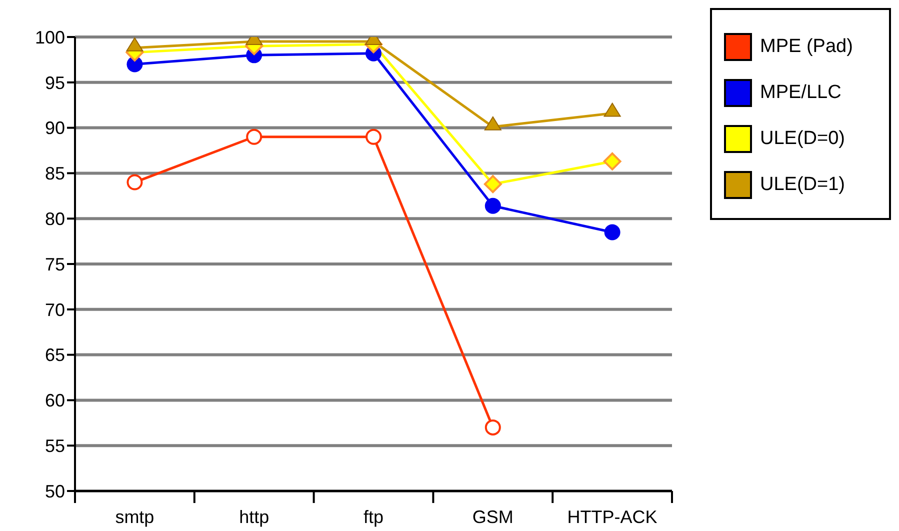 This screenshot has height=531, width=899. Describe the element at coordinates (54, 264) in the screenshot. I see `y-tick-label: 75` at that location.